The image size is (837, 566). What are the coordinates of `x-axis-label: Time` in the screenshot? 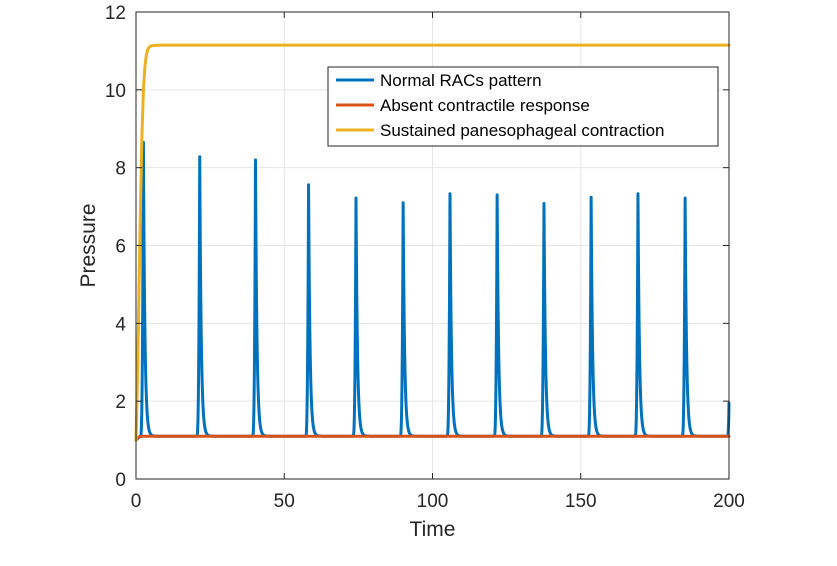 It's located at (433, 529).